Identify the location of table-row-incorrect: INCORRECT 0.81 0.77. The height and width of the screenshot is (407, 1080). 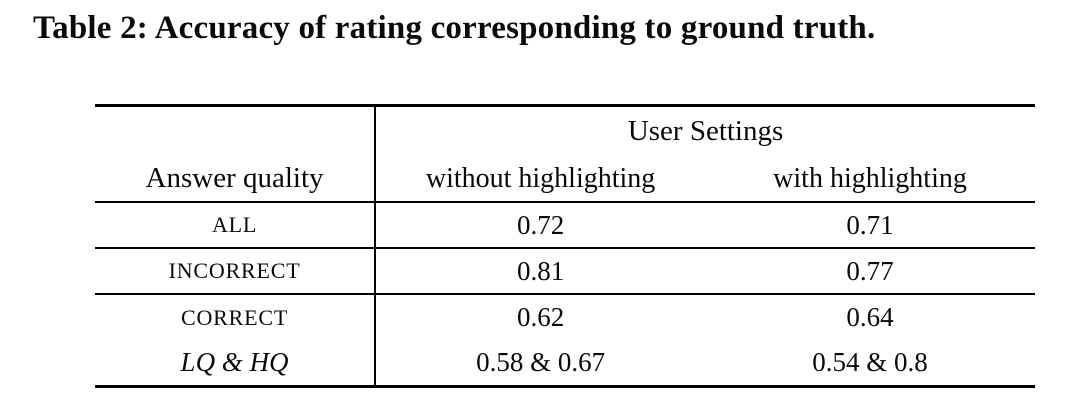
(565, 270).